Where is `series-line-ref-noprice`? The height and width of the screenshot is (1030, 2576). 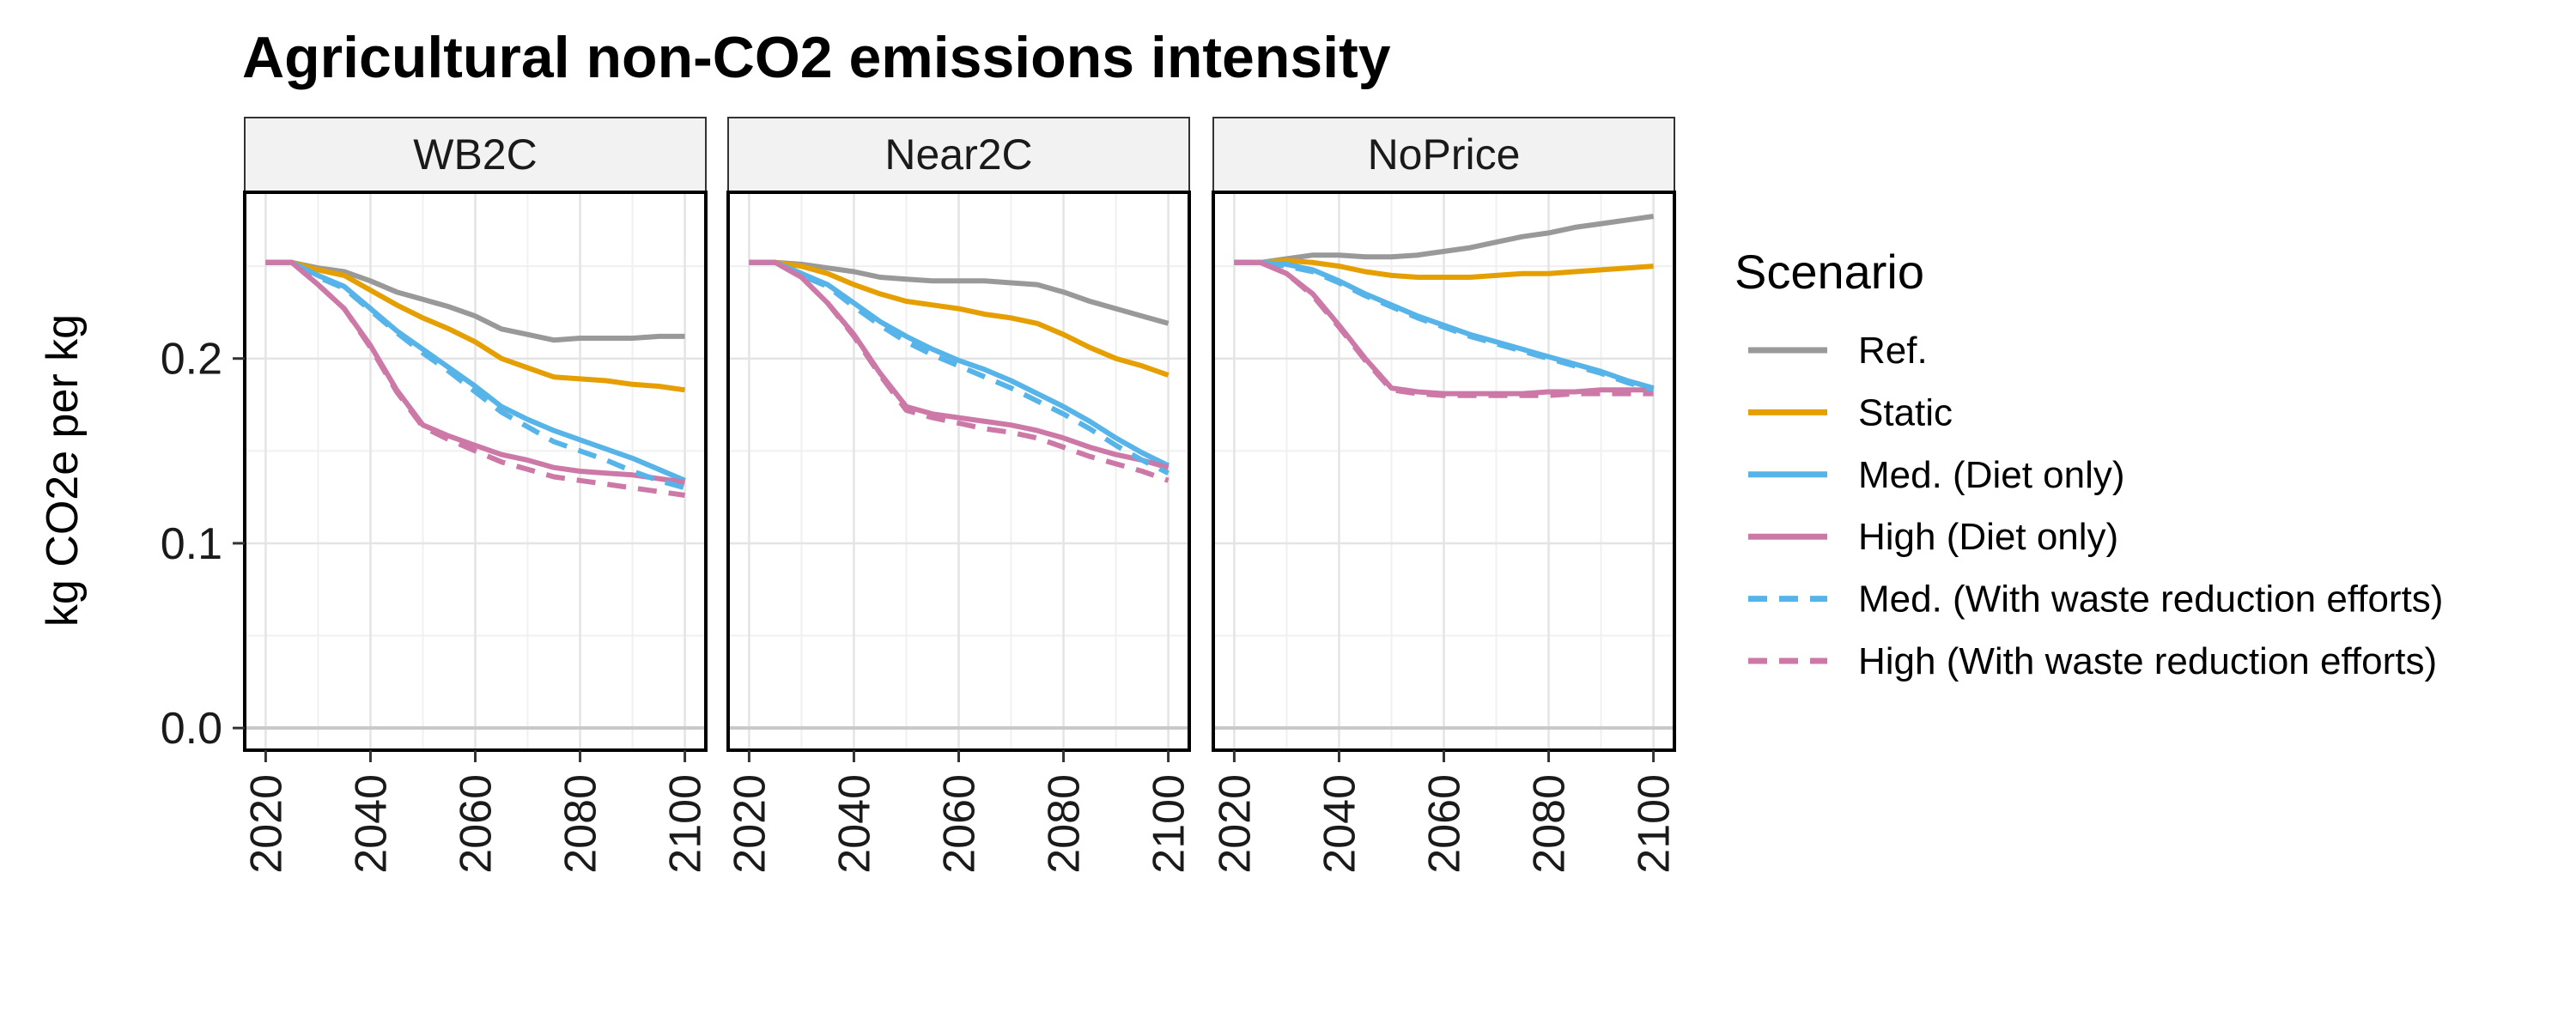 series-line-ref-noprice is located at coordinates (1444, 239).